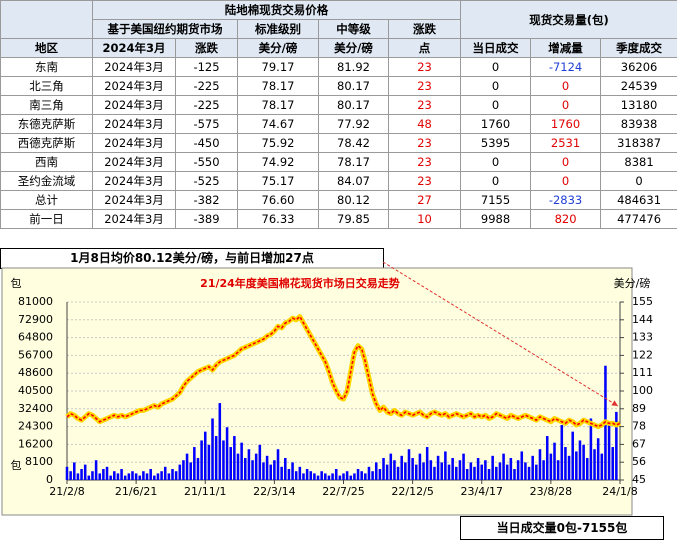  I want to click on y2-axis-label: 美分/磅, so click(632, 283).